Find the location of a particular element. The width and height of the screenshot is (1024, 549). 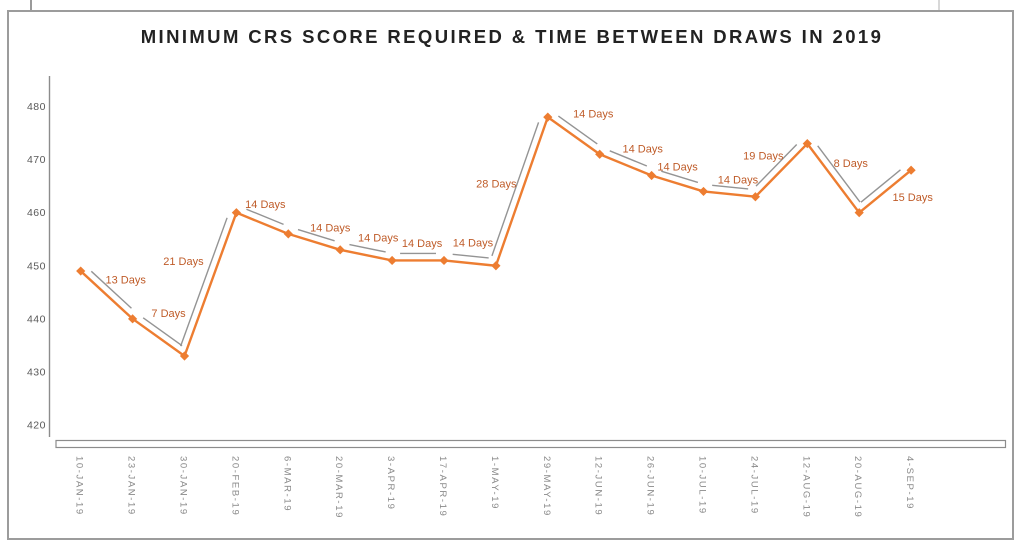

chart-floor is located at coordinates (531, 444).